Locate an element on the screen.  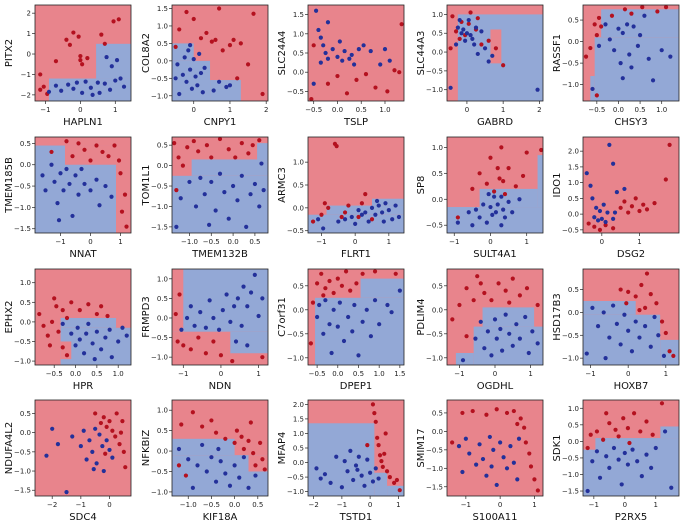
y-tick-label: −1.0 is located at coordinates (434, 469).